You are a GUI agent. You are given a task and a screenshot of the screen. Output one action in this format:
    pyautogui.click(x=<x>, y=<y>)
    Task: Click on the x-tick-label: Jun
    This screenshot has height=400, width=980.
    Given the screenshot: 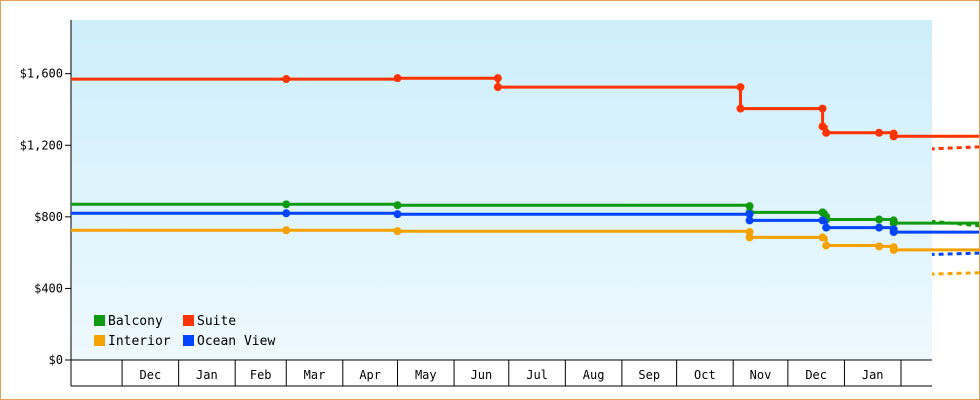 What is the action you would take?
    pyautogui.click(x=482, y=375)
    